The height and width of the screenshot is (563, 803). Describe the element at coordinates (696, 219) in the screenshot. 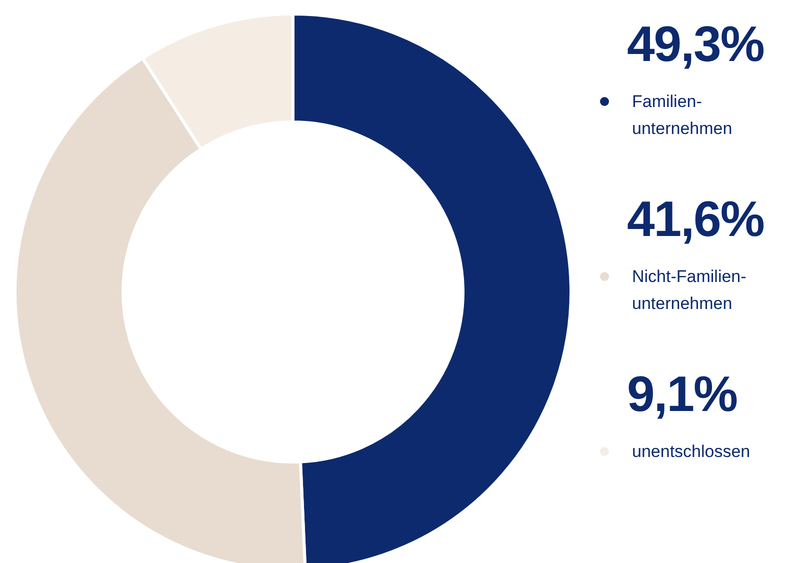

I see `data-label: 41,6%` at that location.